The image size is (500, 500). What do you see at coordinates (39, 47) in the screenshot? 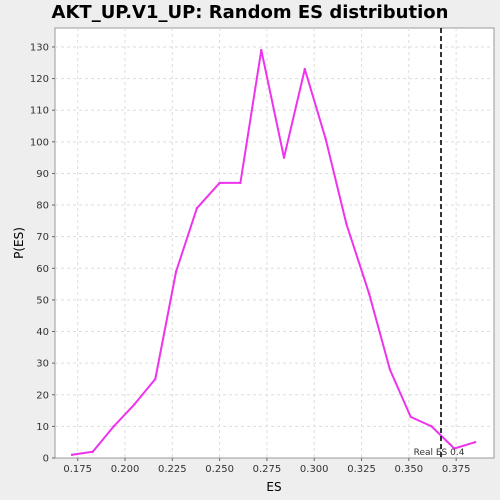
I see `y-tick-label: 130` at bounding box center [39, 47].